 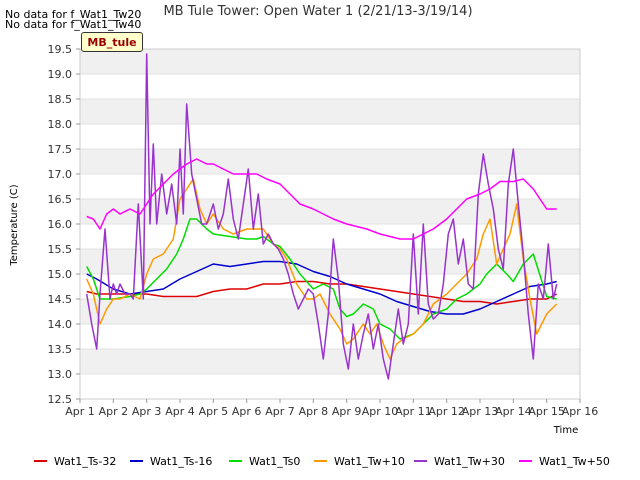 I want to click on x-tick-label: Apr 9, so click(x=347, y=411).